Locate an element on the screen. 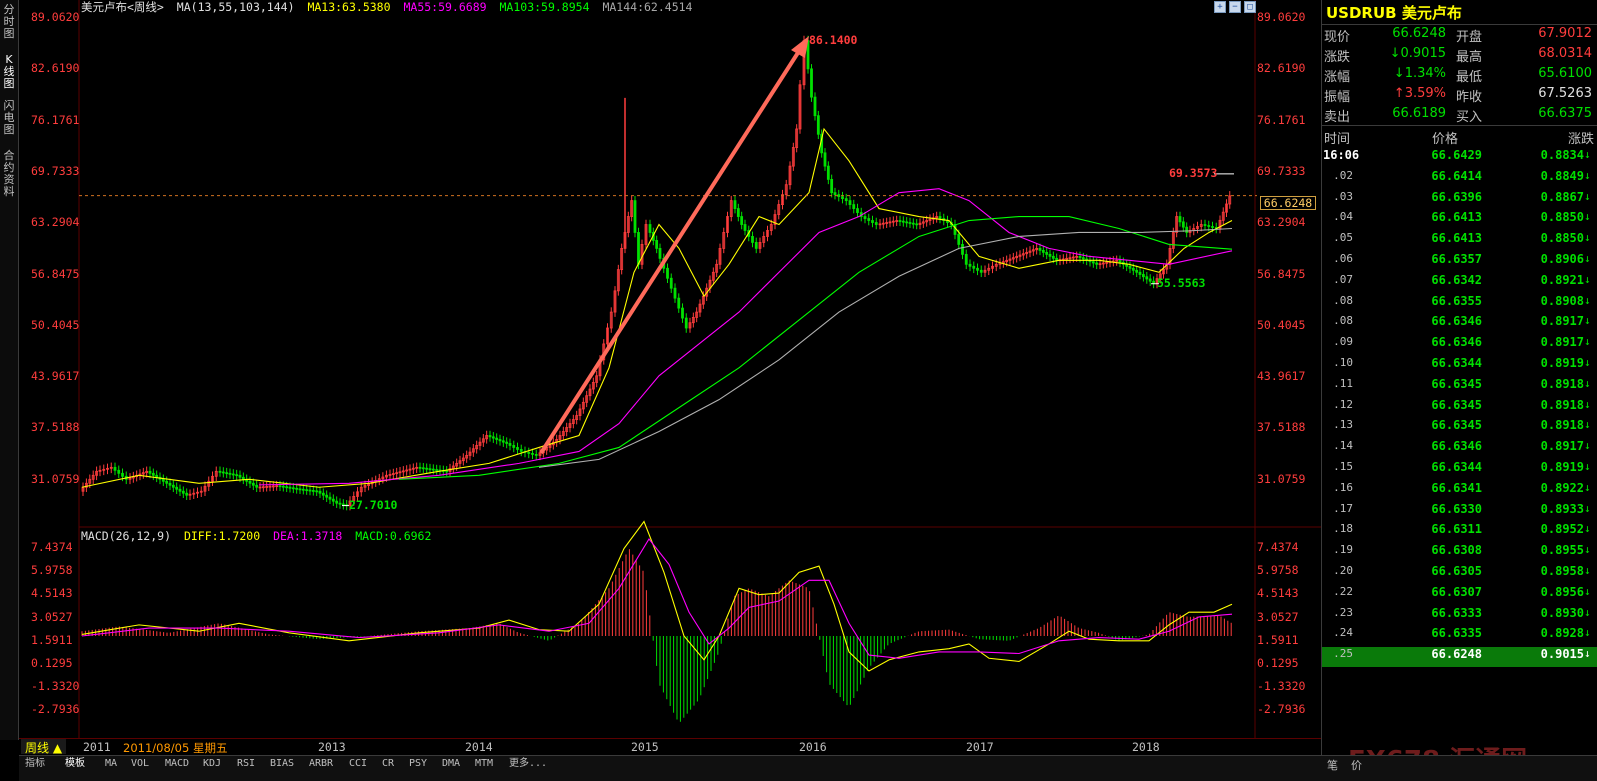 This screenshot has height=781, width=1597. tick-row: .24 66.6335 0.8928 ↓ is located at coordinates (1459, 636).